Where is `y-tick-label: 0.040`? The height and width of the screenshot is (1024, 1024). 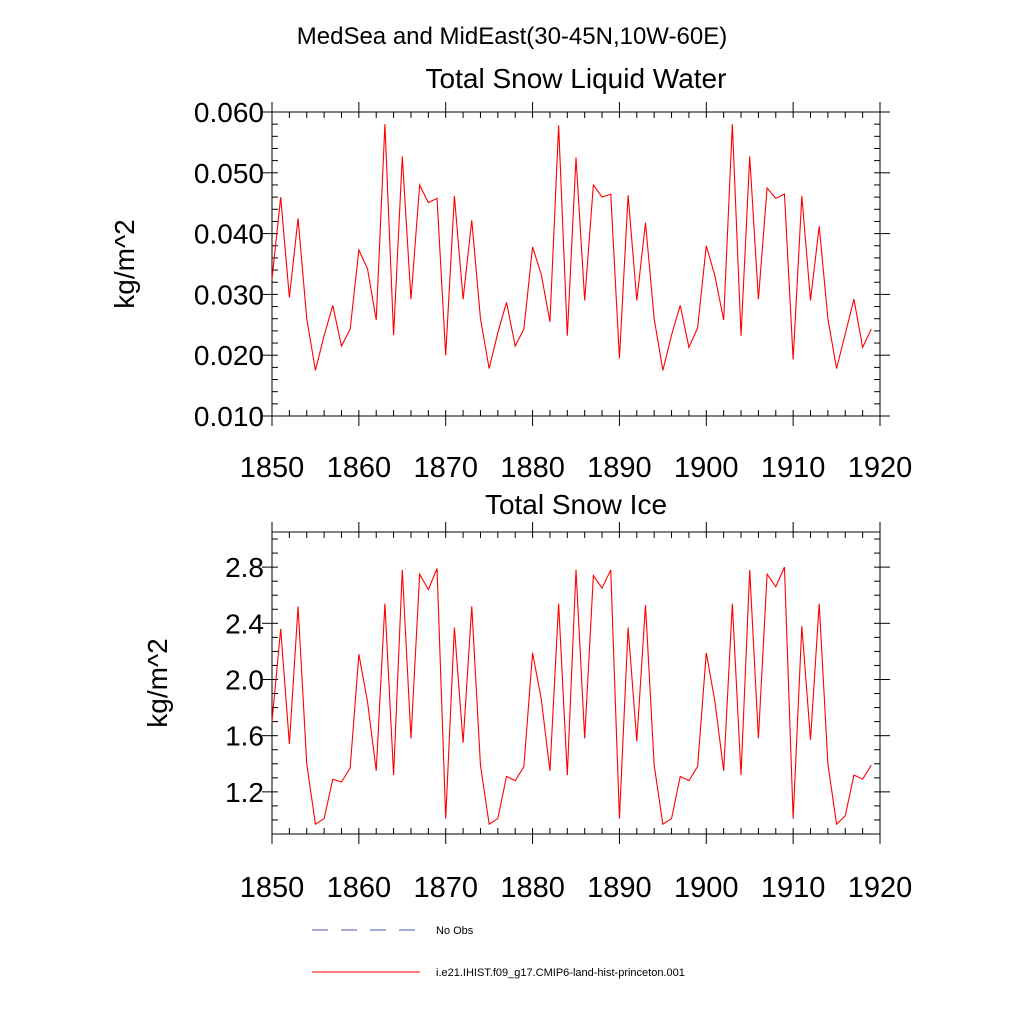
y-tick-label: 0.040 is located at coordinates (229, 234).